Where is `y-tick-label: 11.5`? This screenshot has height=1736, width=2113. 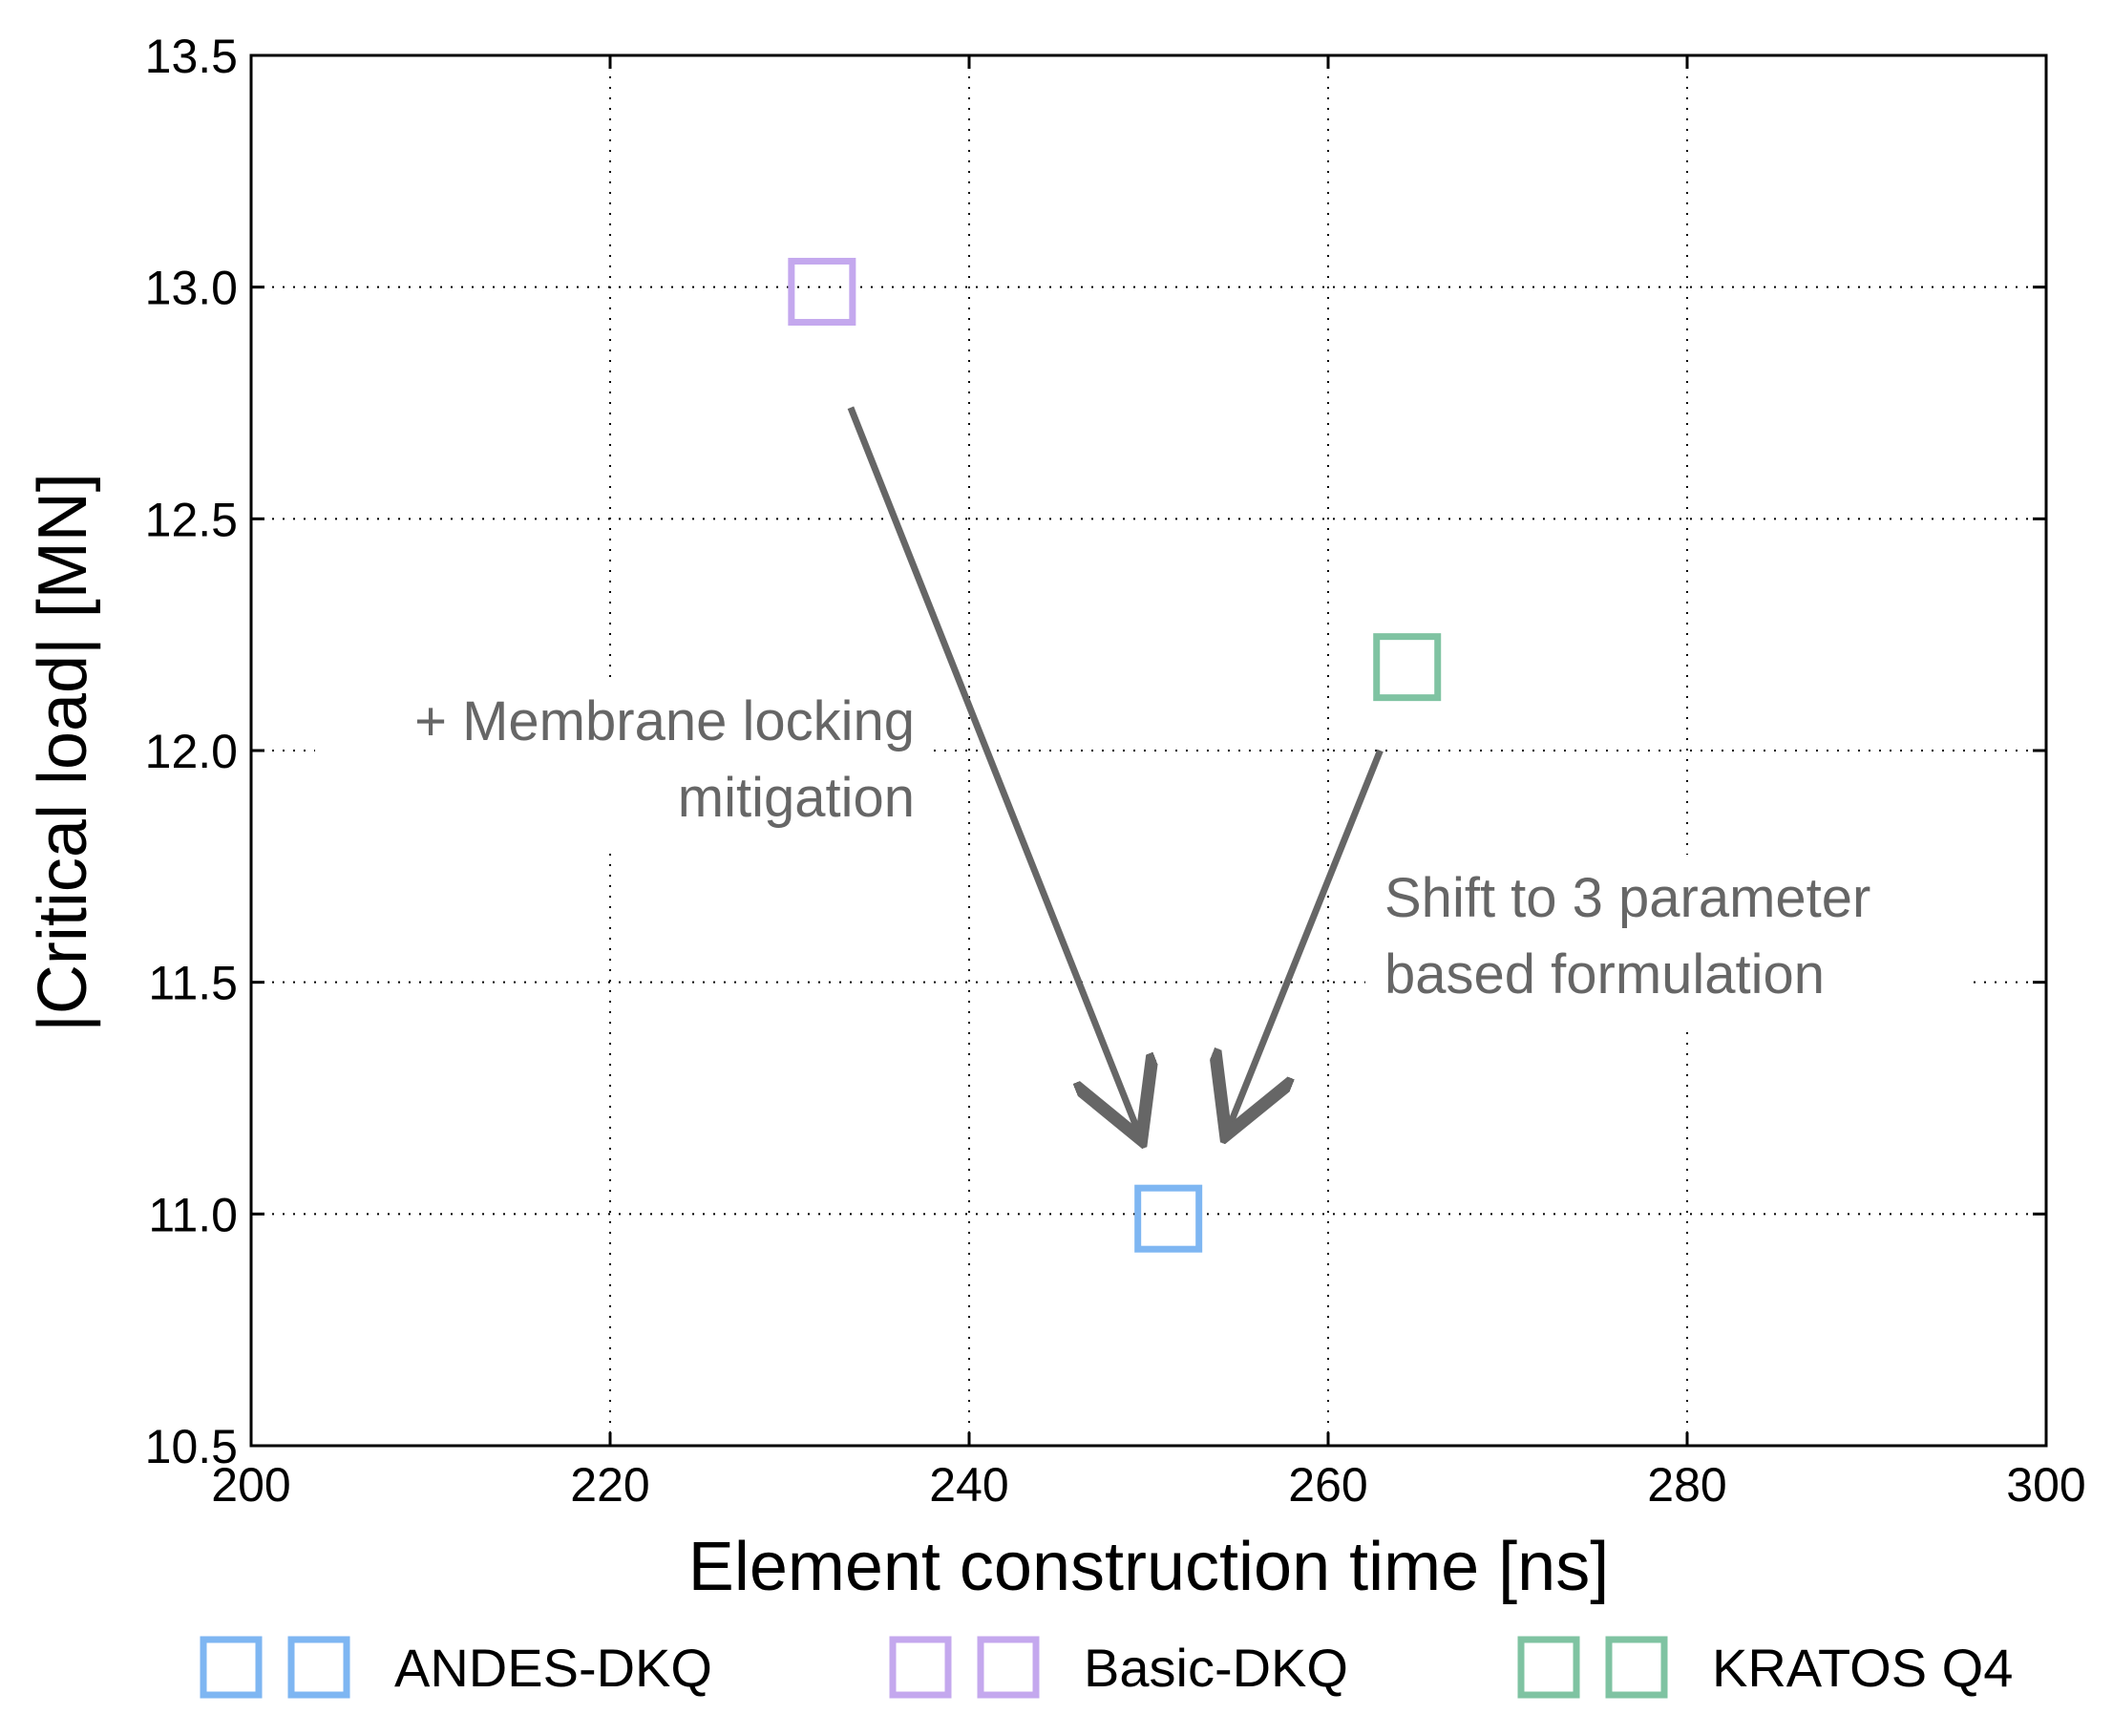 y-tick-label: 11.5 is located at coordinates (193, 983).